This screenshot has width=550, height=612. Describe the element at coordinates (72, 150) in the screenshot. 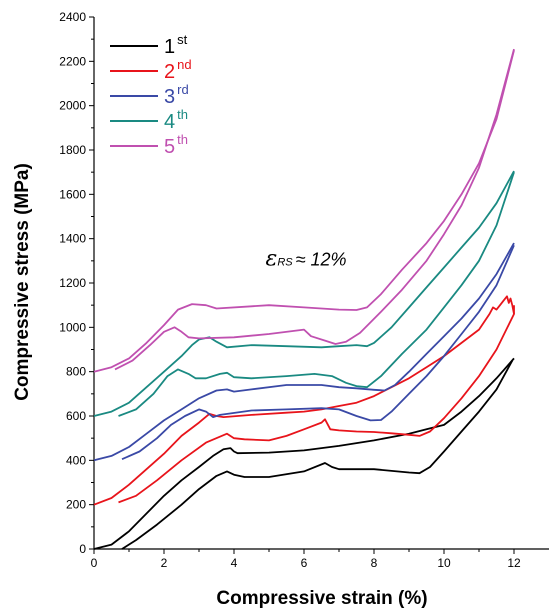

I see `y-tick-label: 1800` at that location.